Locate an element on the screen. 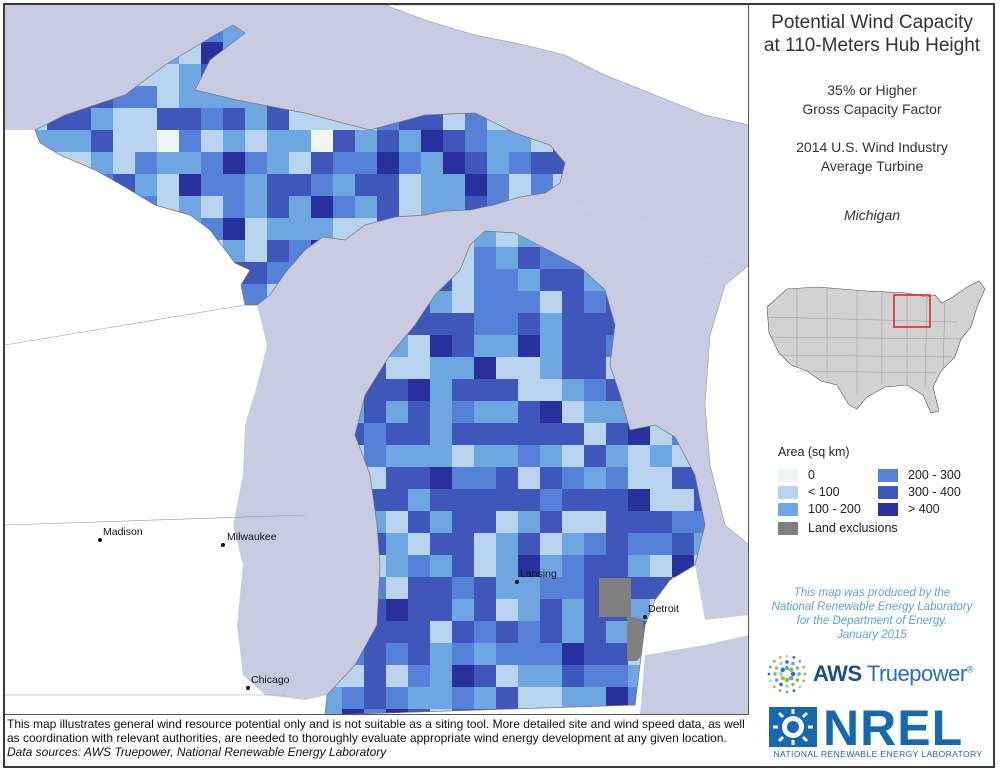 The height and width of the screenshot is (773, 1000). legend-label: 0 is located at coordinates (811, 475).